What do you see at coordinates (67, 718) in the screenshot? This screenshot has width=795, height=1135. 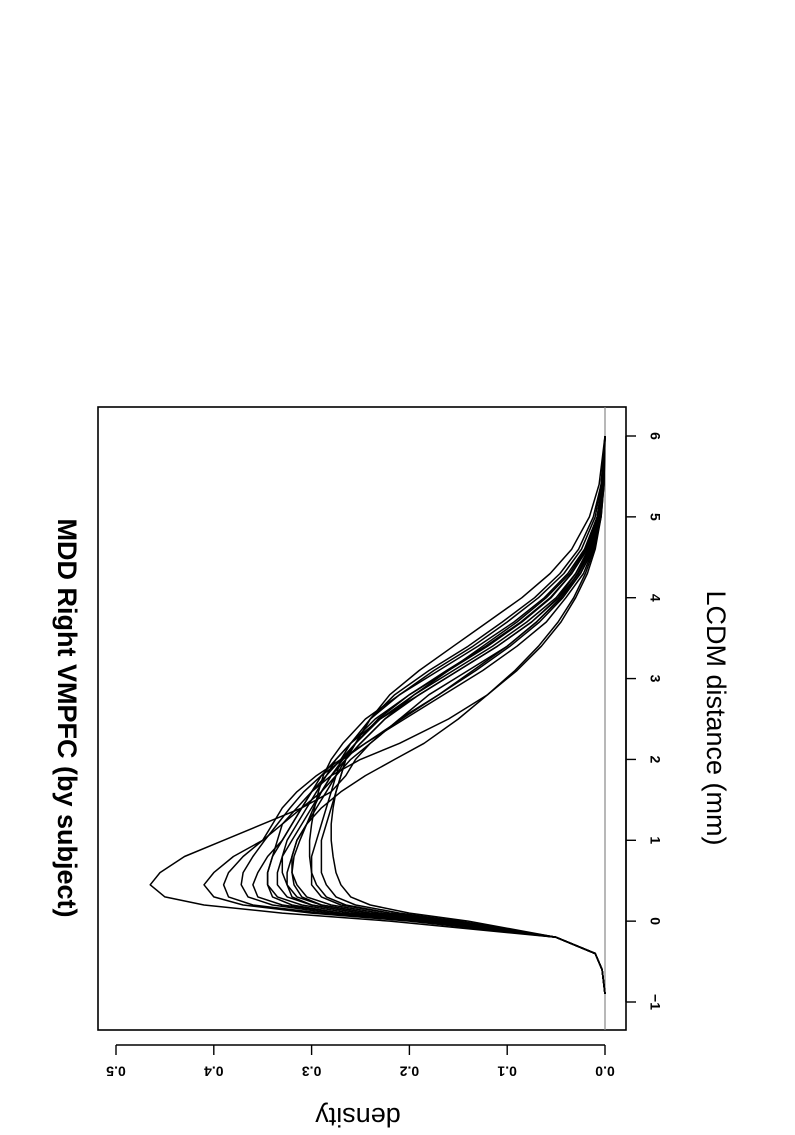 I see `chart-title: MDD Right VMPFC (by subject)` at bounding box center [67, 718].